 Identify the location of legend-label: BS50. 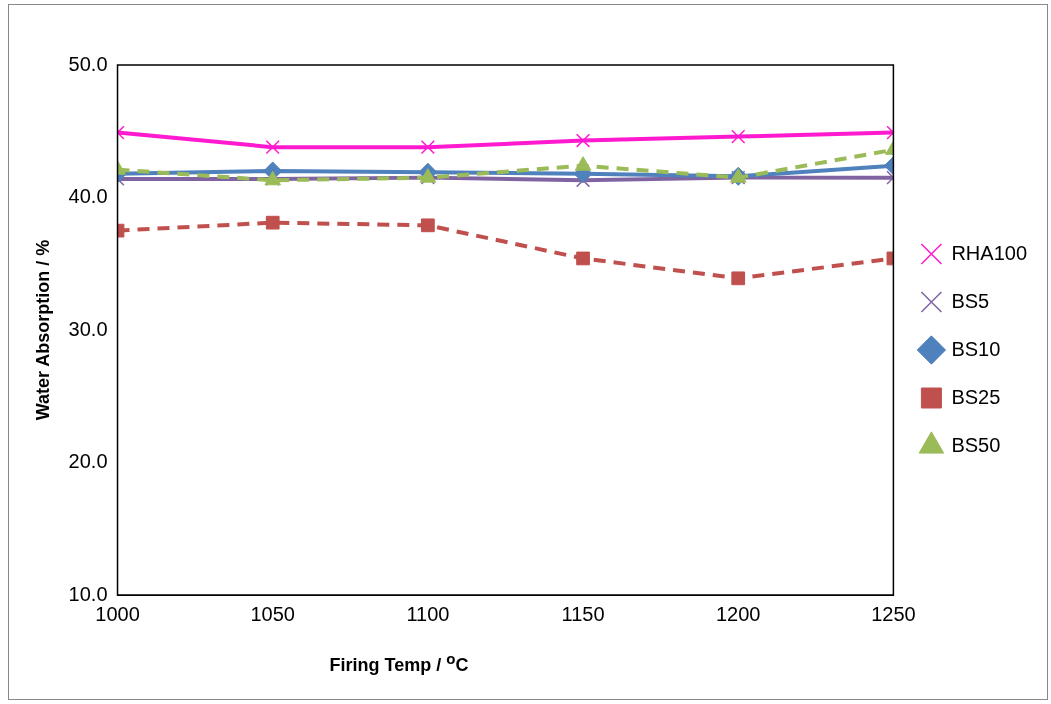
(976, 444).